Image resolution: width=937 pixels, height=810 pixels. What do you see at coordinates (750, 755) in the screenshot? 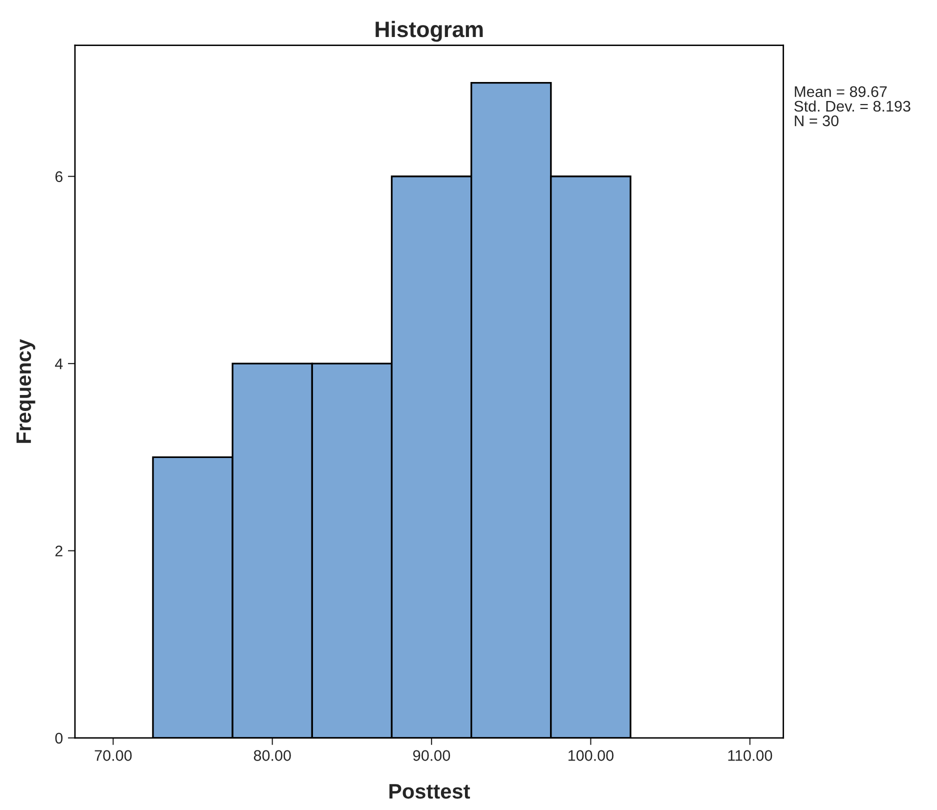
I see `x-tick-label: 110.00` at bounding box center [750, 755].